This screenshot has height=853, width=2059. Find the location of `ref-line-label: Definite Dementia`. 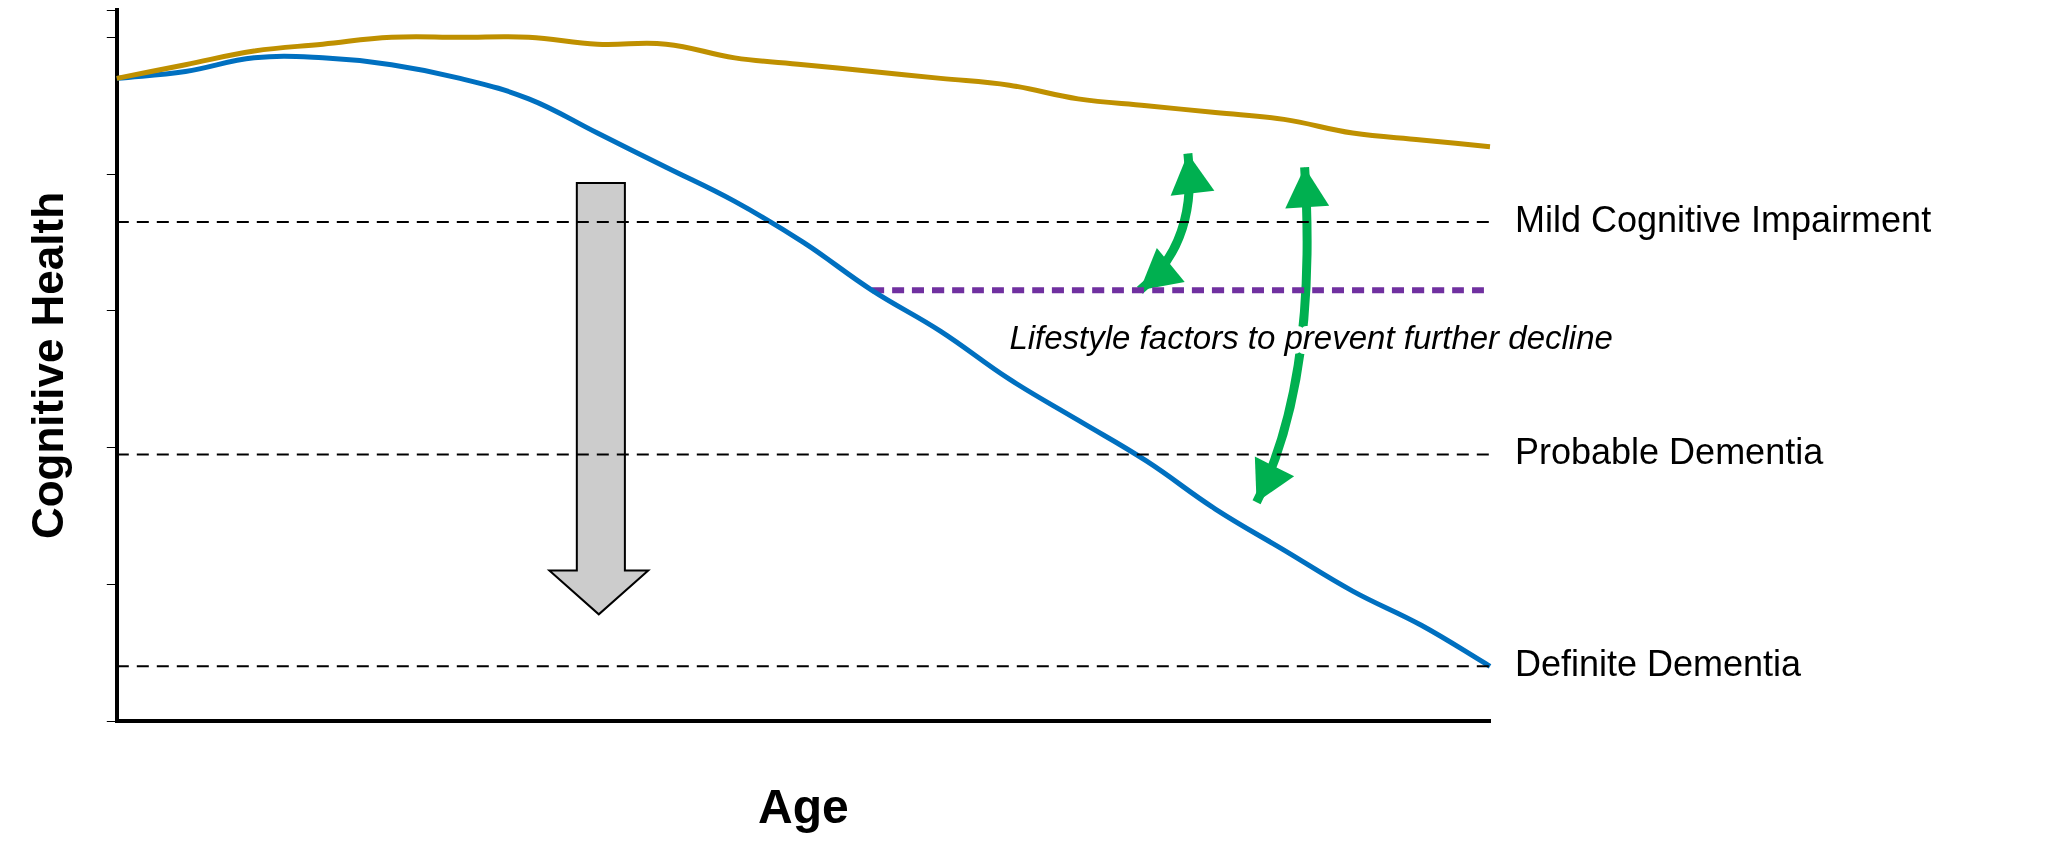

ref-line-label: Definite Dementia is located at coordinates (1659, 664).